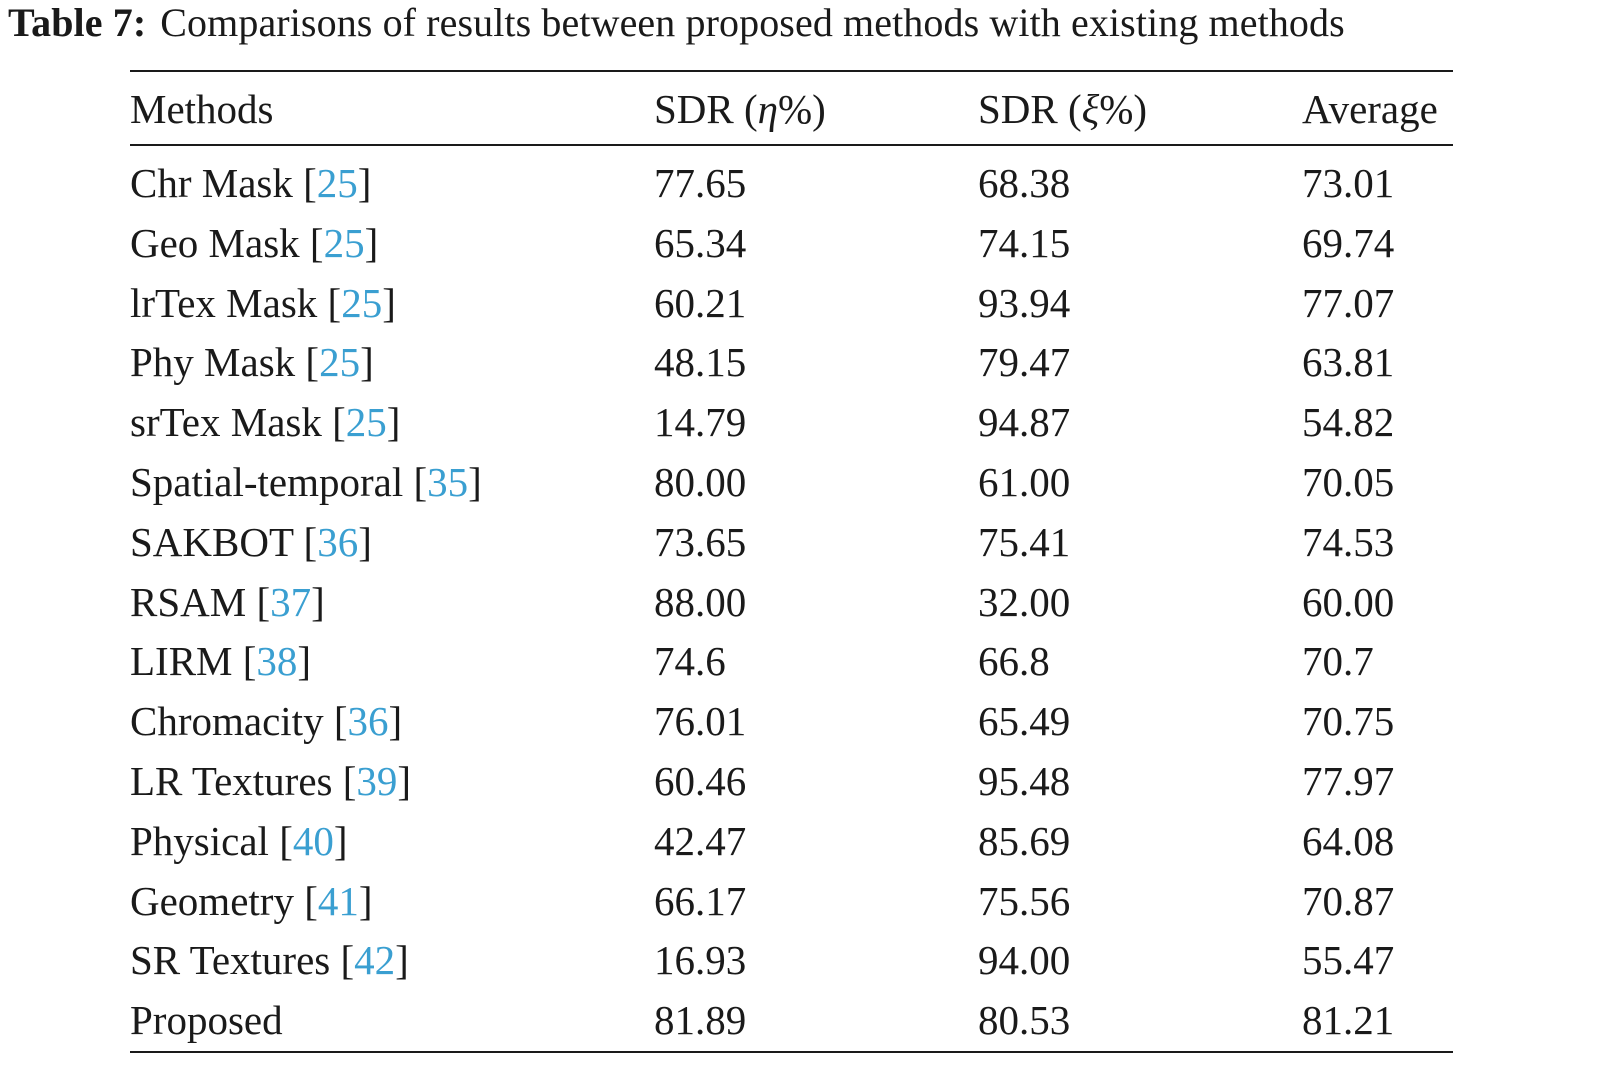 This screenshot has height=1087, width=1608. Describe the element at coordinates (700, 840) in the screenshot. I see `sdr-eta-cell: 42.47` at that location.